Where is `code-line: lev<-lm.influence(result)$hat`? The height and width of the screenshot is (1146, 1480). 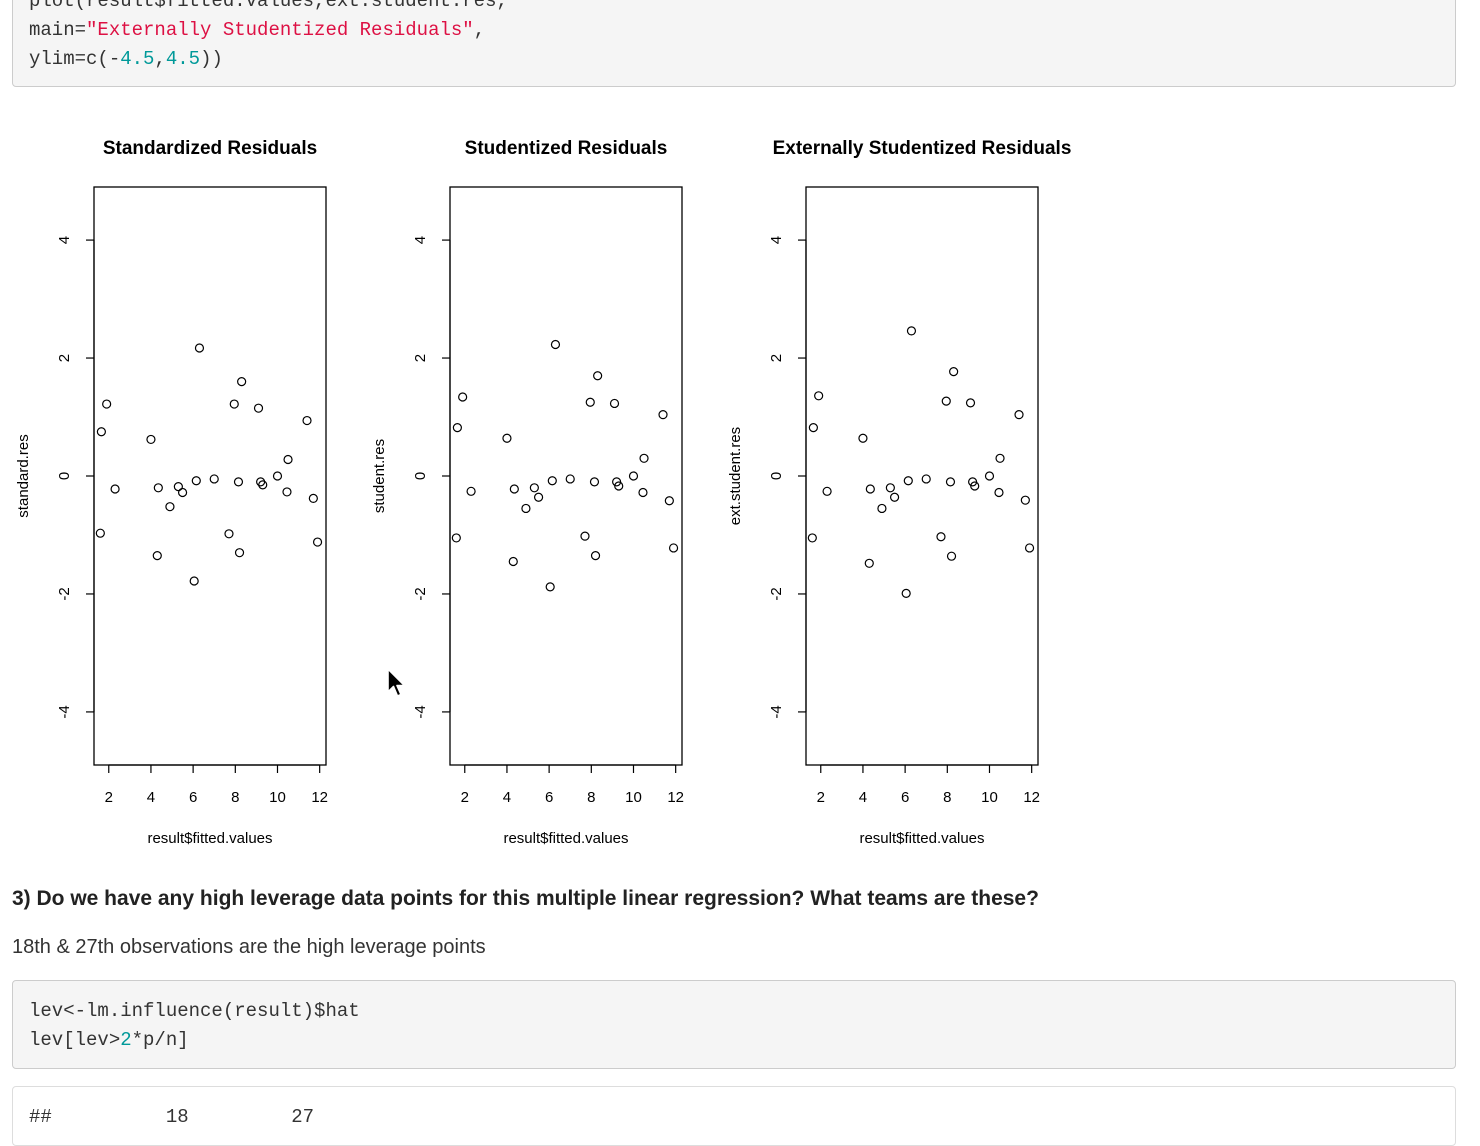
code-line: lev<-lm.influence(result)$hat is located at coordinates (734, 1011).